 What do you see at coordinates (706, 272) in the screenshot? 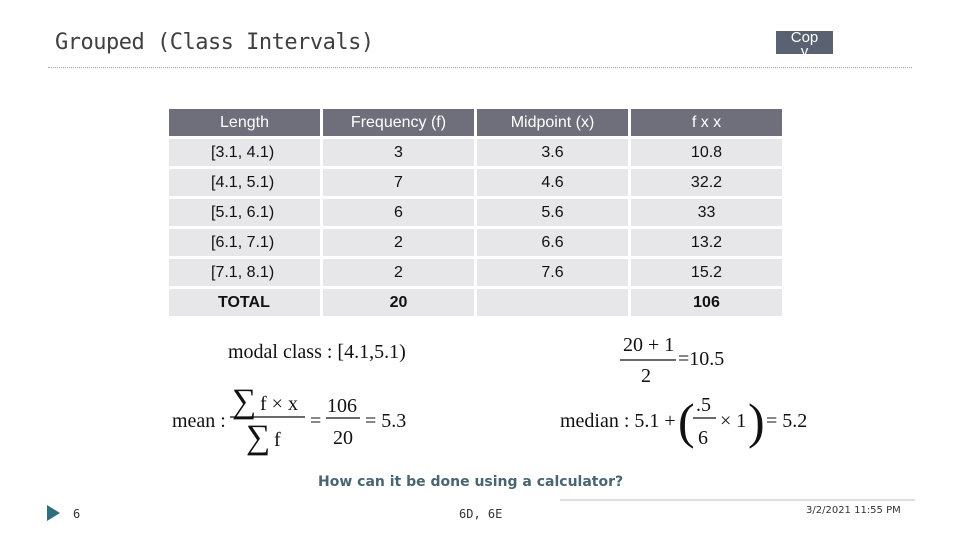
I see `table-cell: 15.2` at bounding box center [706, 272].